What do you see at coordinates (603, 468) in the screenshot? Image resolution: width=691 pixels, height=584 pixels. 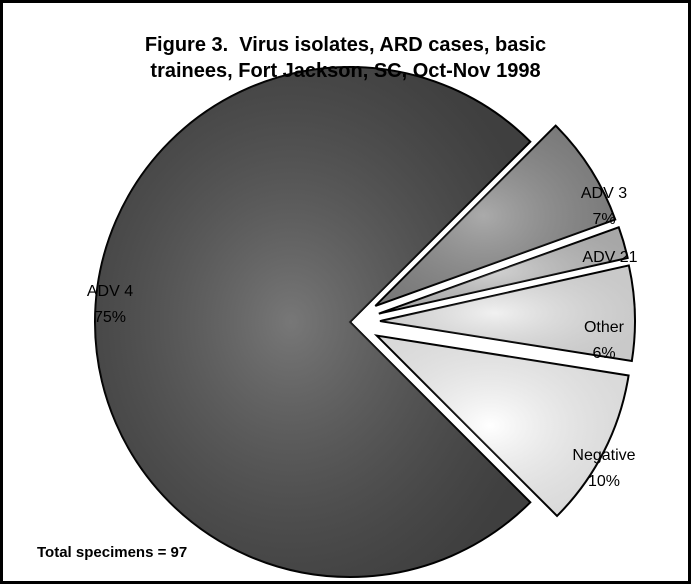 I see `slice-label: Negative 10%` at bounding box center [603, 468].